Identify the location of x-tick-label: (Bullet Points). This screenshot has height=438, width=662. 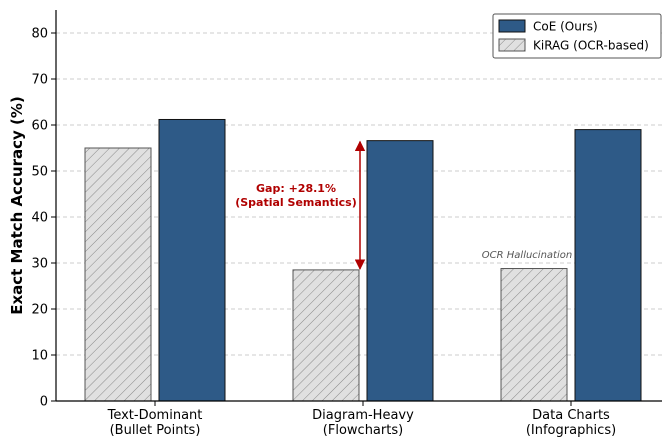
(155, 430).